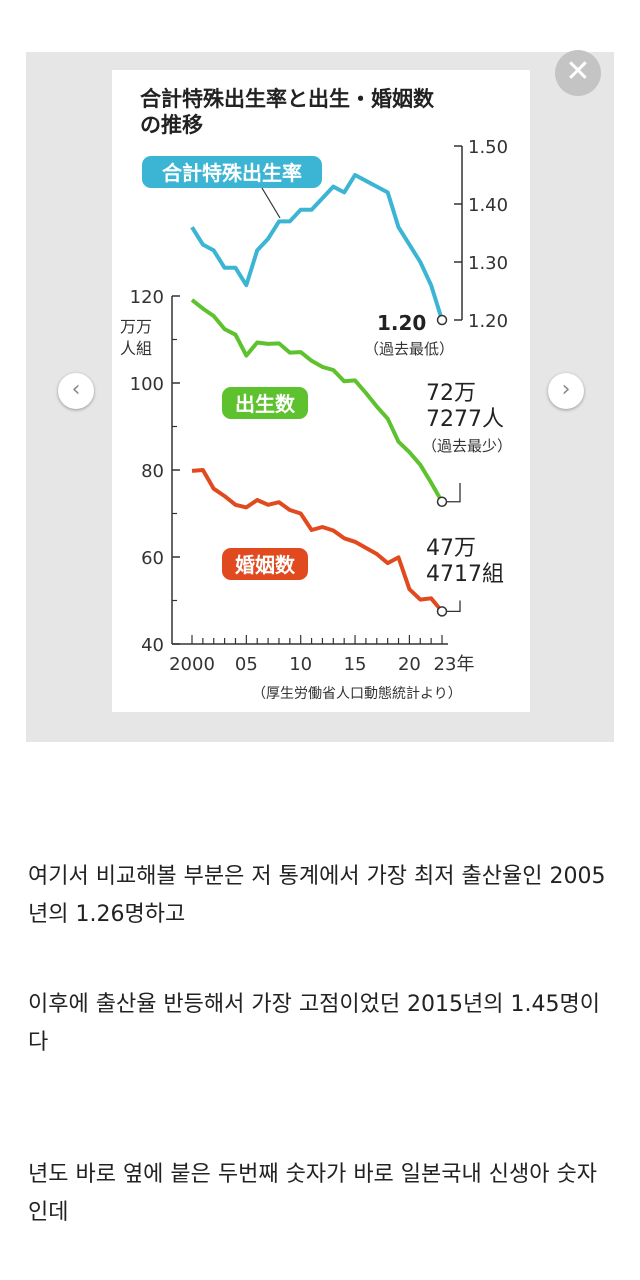 This screenshot has height=1280, width=640. What do you see at coordinates (152, 645) in the screenshot?
I see `left-tick-label: 40` at bounding box center [152, 645].